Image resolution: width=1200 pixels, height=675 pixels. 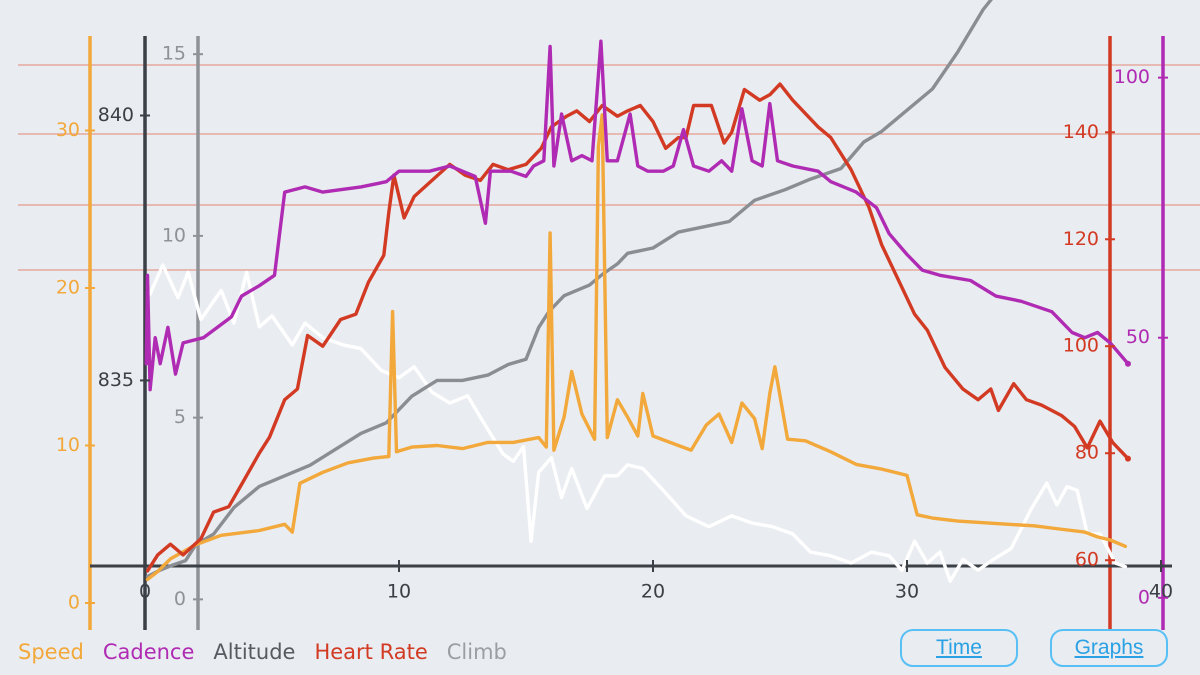 I want to click on climb-tick-label: 15, so click(x=174, y=54).